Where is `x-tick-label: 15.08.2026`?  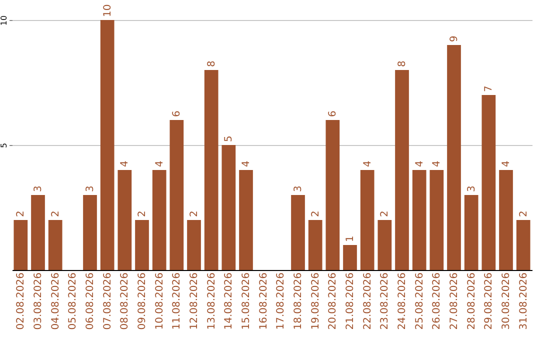 x-tick-label: 15.08.2026 is located at coordinates (246, 301).